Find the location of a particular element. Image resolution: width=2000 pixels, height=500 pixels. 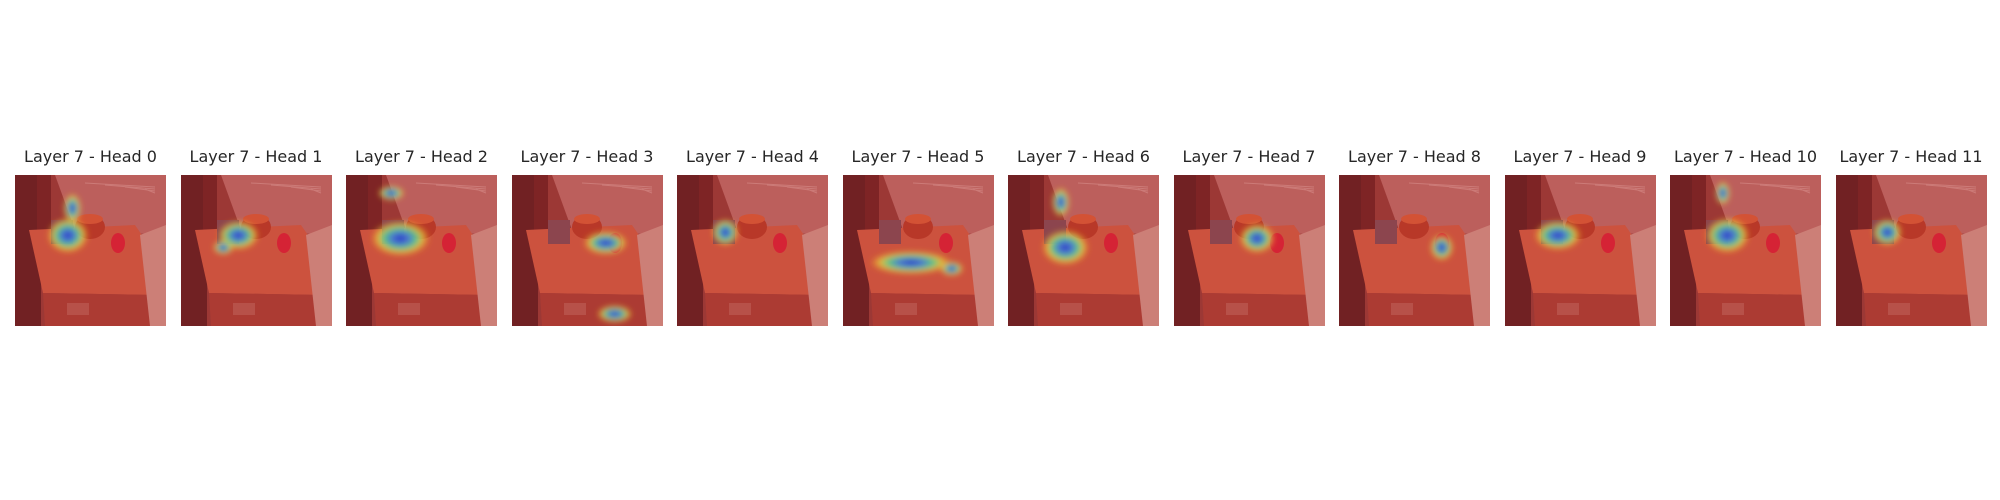

panel-title: Layer 7 - Head 11 is located at coordinates (1911, 156).